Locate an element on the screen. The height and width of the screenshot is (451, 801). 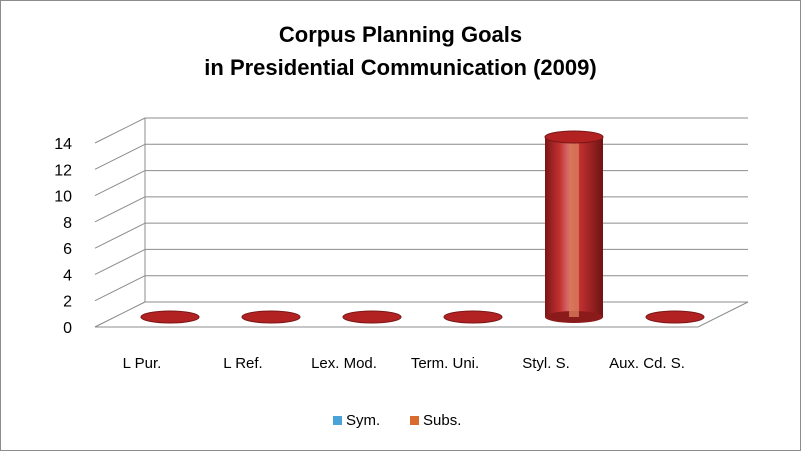
y-tick-label: 14 is located at coordinates (63, 144).